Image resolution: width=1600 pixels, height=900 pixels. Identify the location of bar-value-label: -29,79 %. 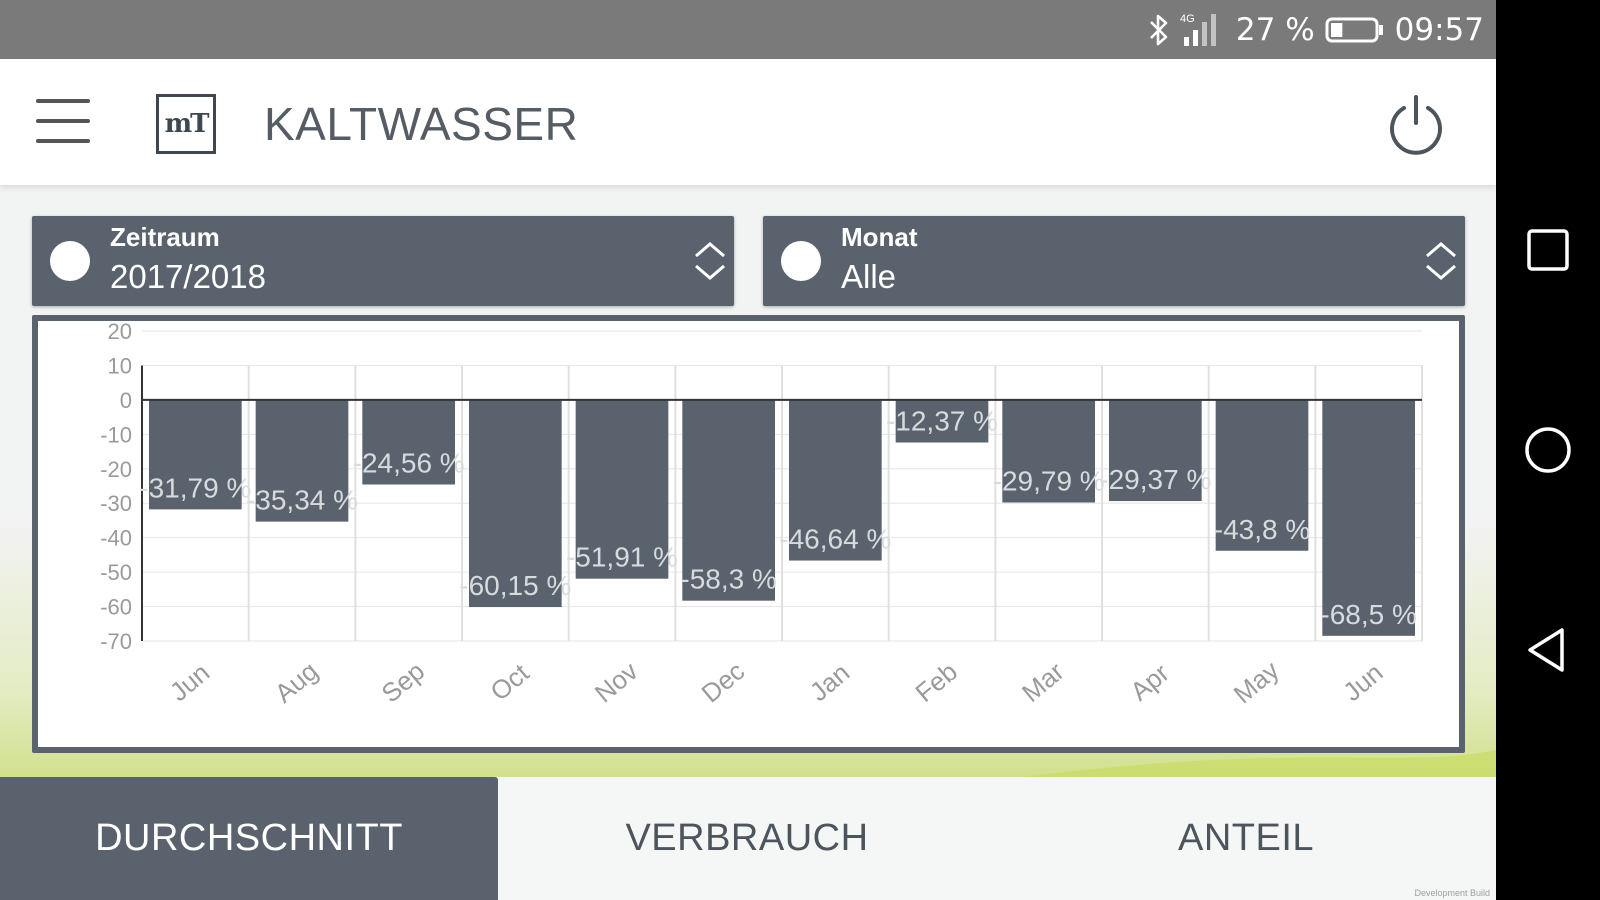
(1049, 480).